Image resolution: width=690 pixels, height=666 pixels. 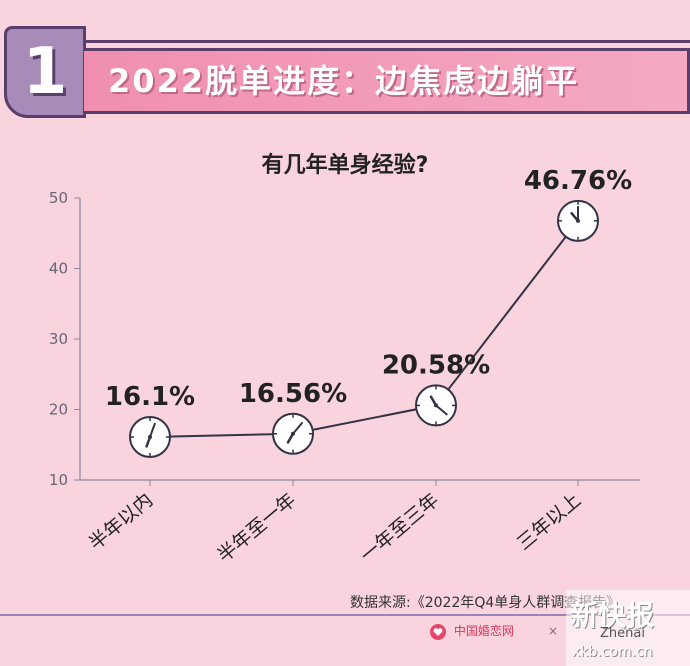 I want to click on watermark-logo: 新快报, so click(x=612, y=615).